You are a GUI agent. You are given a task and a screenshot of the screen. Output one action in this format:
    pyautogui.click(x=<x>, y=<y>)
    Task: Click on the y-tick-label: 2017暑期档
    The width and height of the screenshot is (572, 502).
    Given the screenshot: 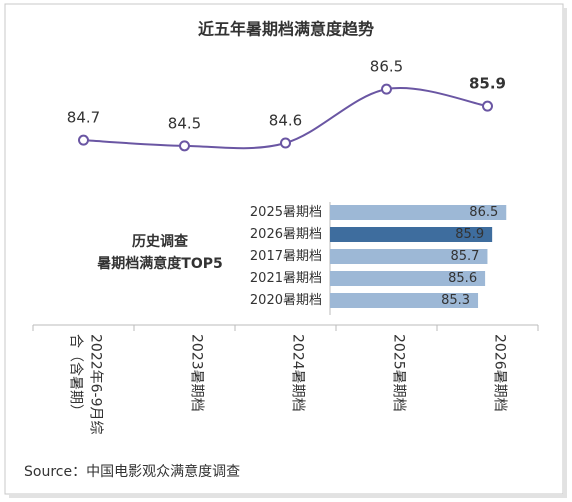 What is the action you would take?
    pyautogui.click(x=286, y=256)
    